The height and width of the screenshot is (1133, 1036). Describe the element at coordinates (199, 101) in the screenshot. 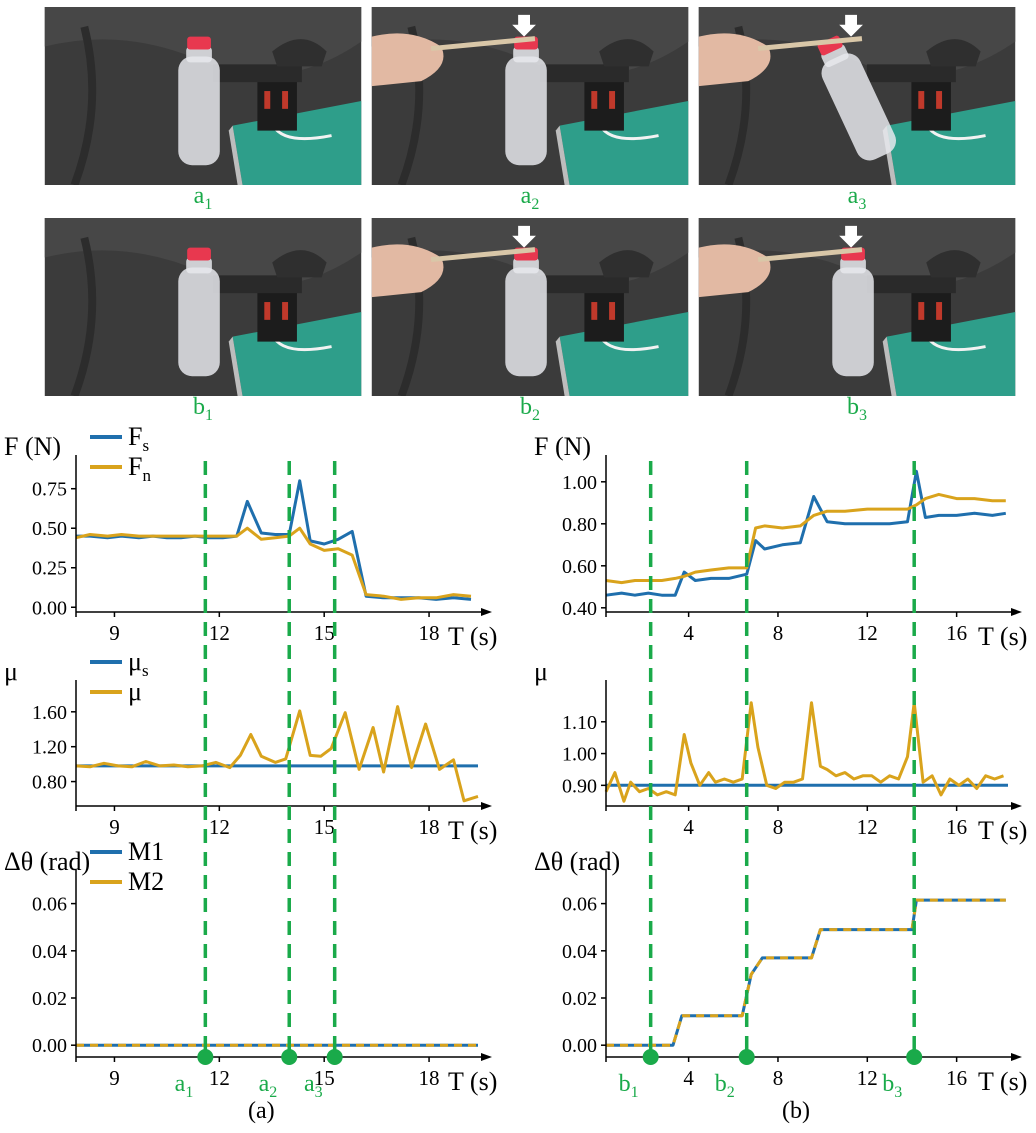

I see `bottle` at that location.